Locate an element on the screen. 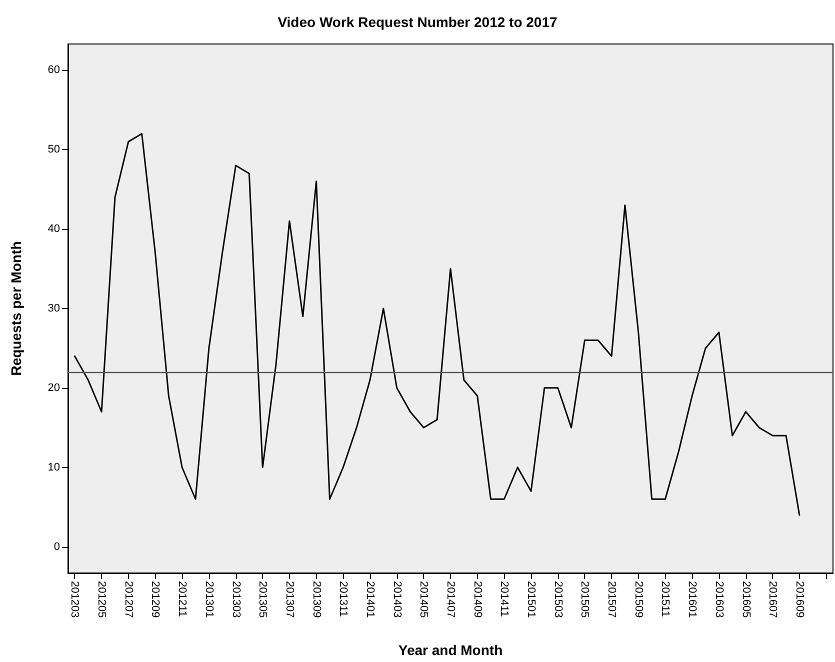  y-tick-label: 50 is located at coordinates (54, 150).